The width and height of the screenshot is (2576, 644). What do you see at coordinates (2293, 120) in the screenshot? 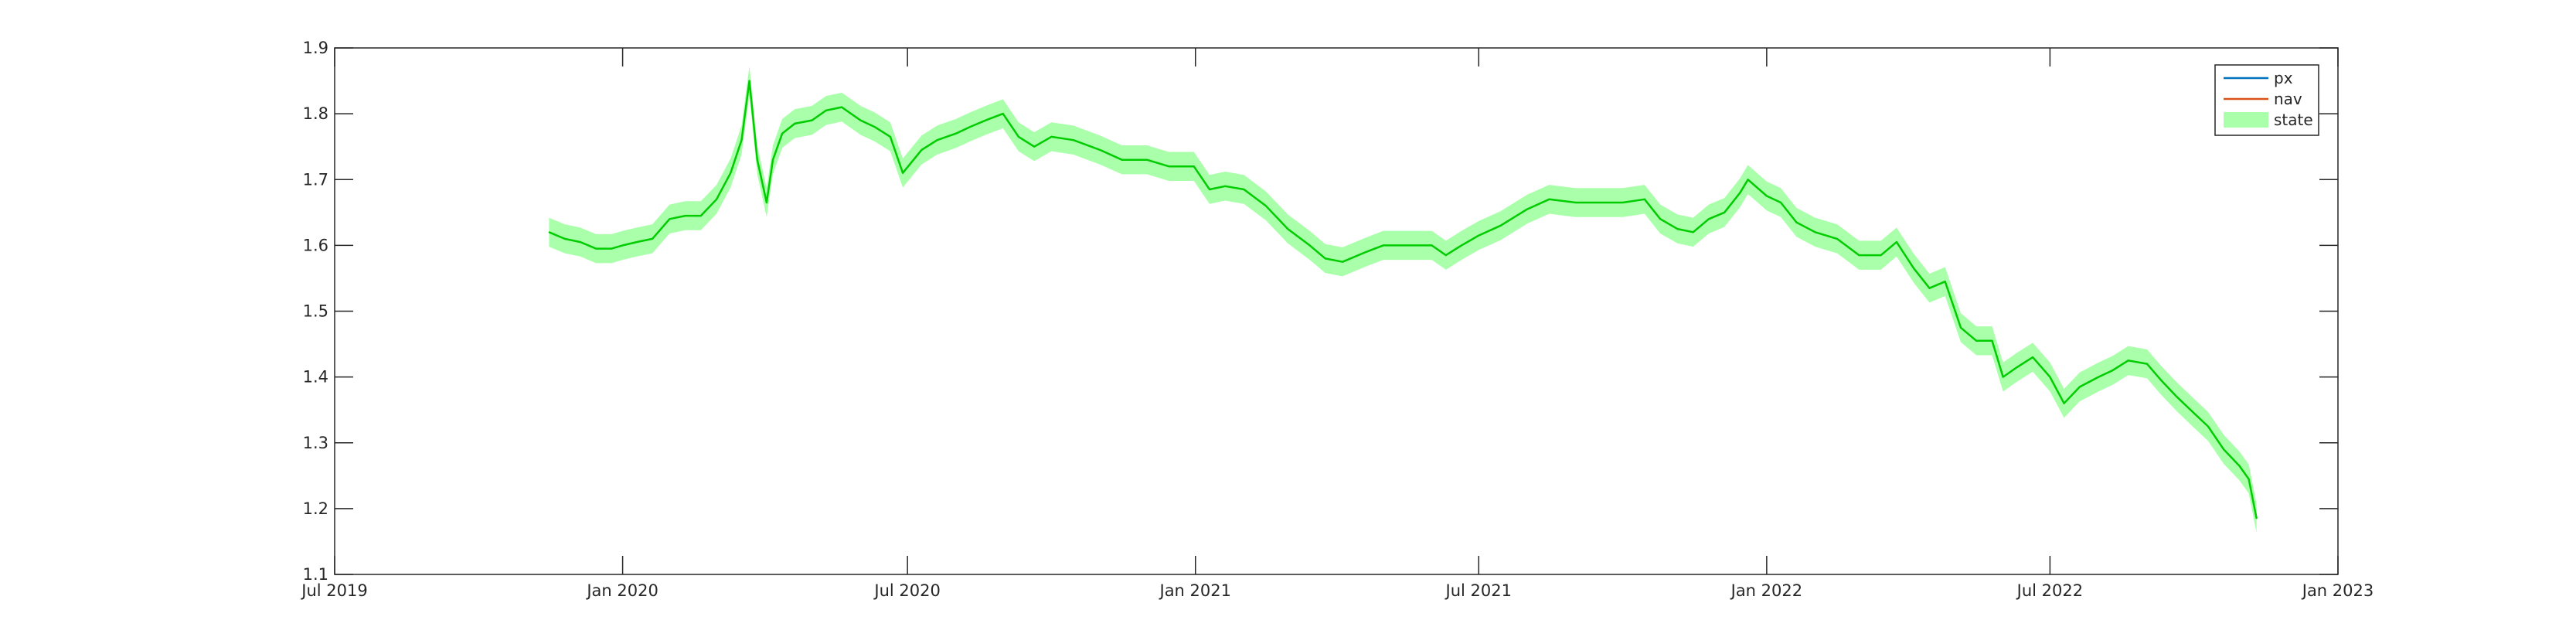
I see `legend-label-state: state` at bounding box center [2293, 120].